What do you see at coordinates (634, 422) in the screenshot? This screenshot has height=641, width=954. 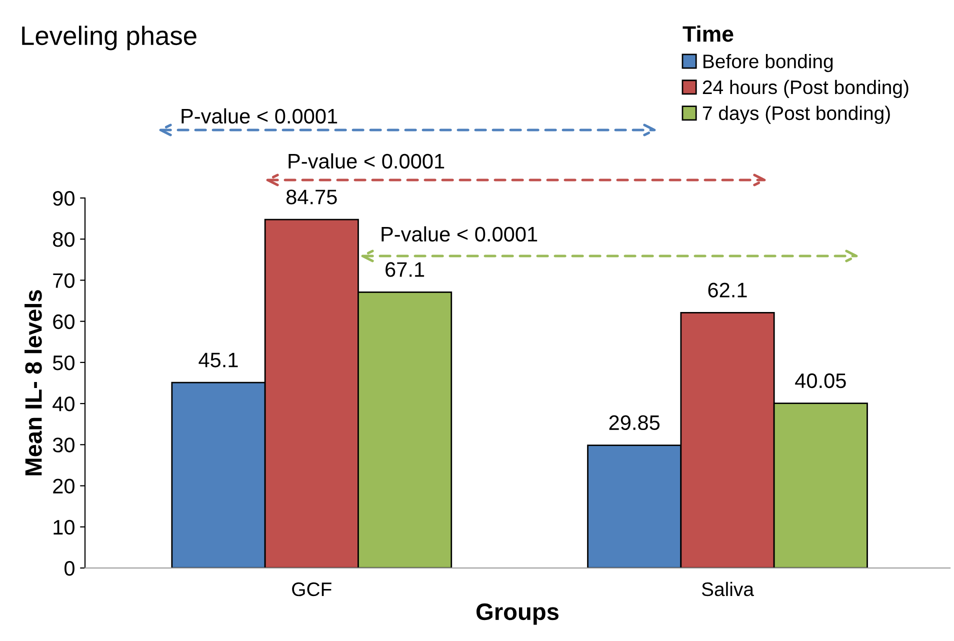 I see `data-label: 29.85` at bounding box center [634, 422].